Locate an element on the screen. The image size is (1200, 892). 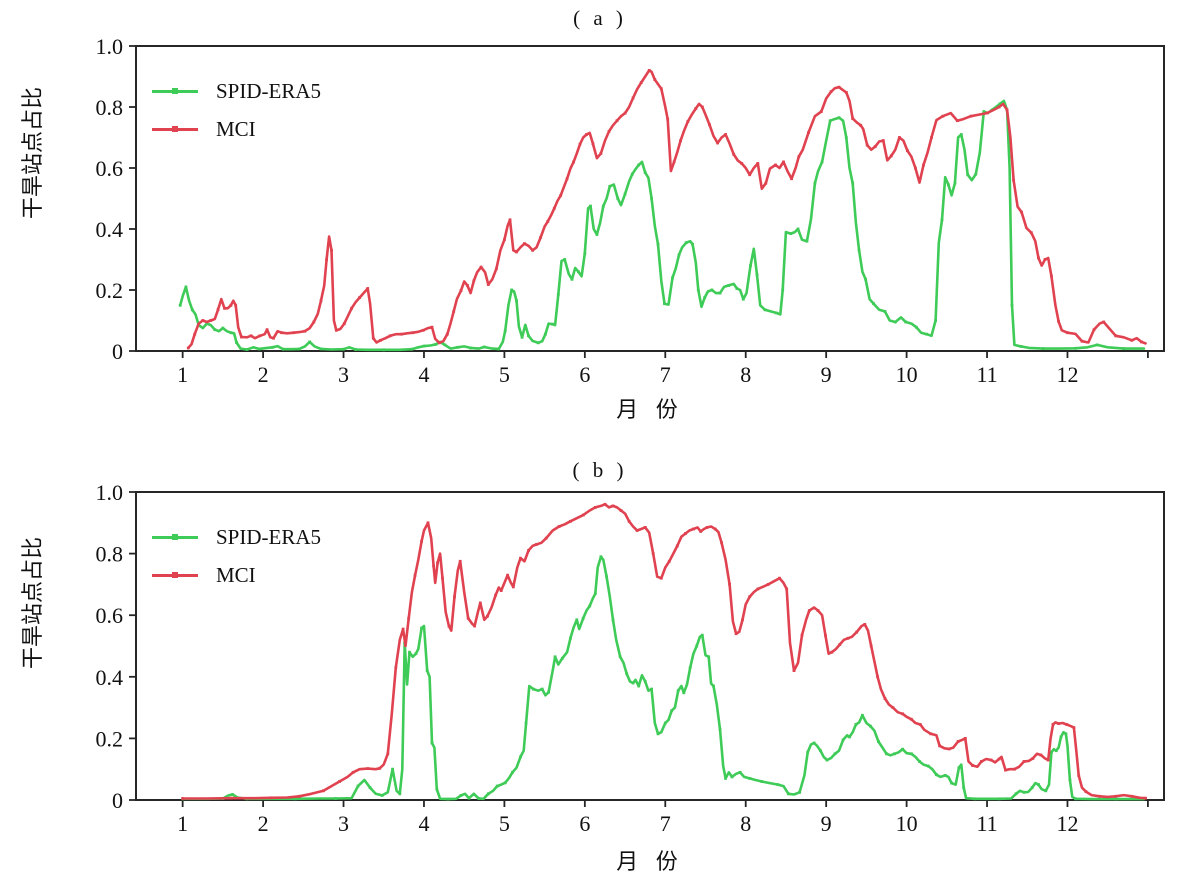
chart-a-legend: SPID-ERA5 MCI is located at coordinates (236, 110).